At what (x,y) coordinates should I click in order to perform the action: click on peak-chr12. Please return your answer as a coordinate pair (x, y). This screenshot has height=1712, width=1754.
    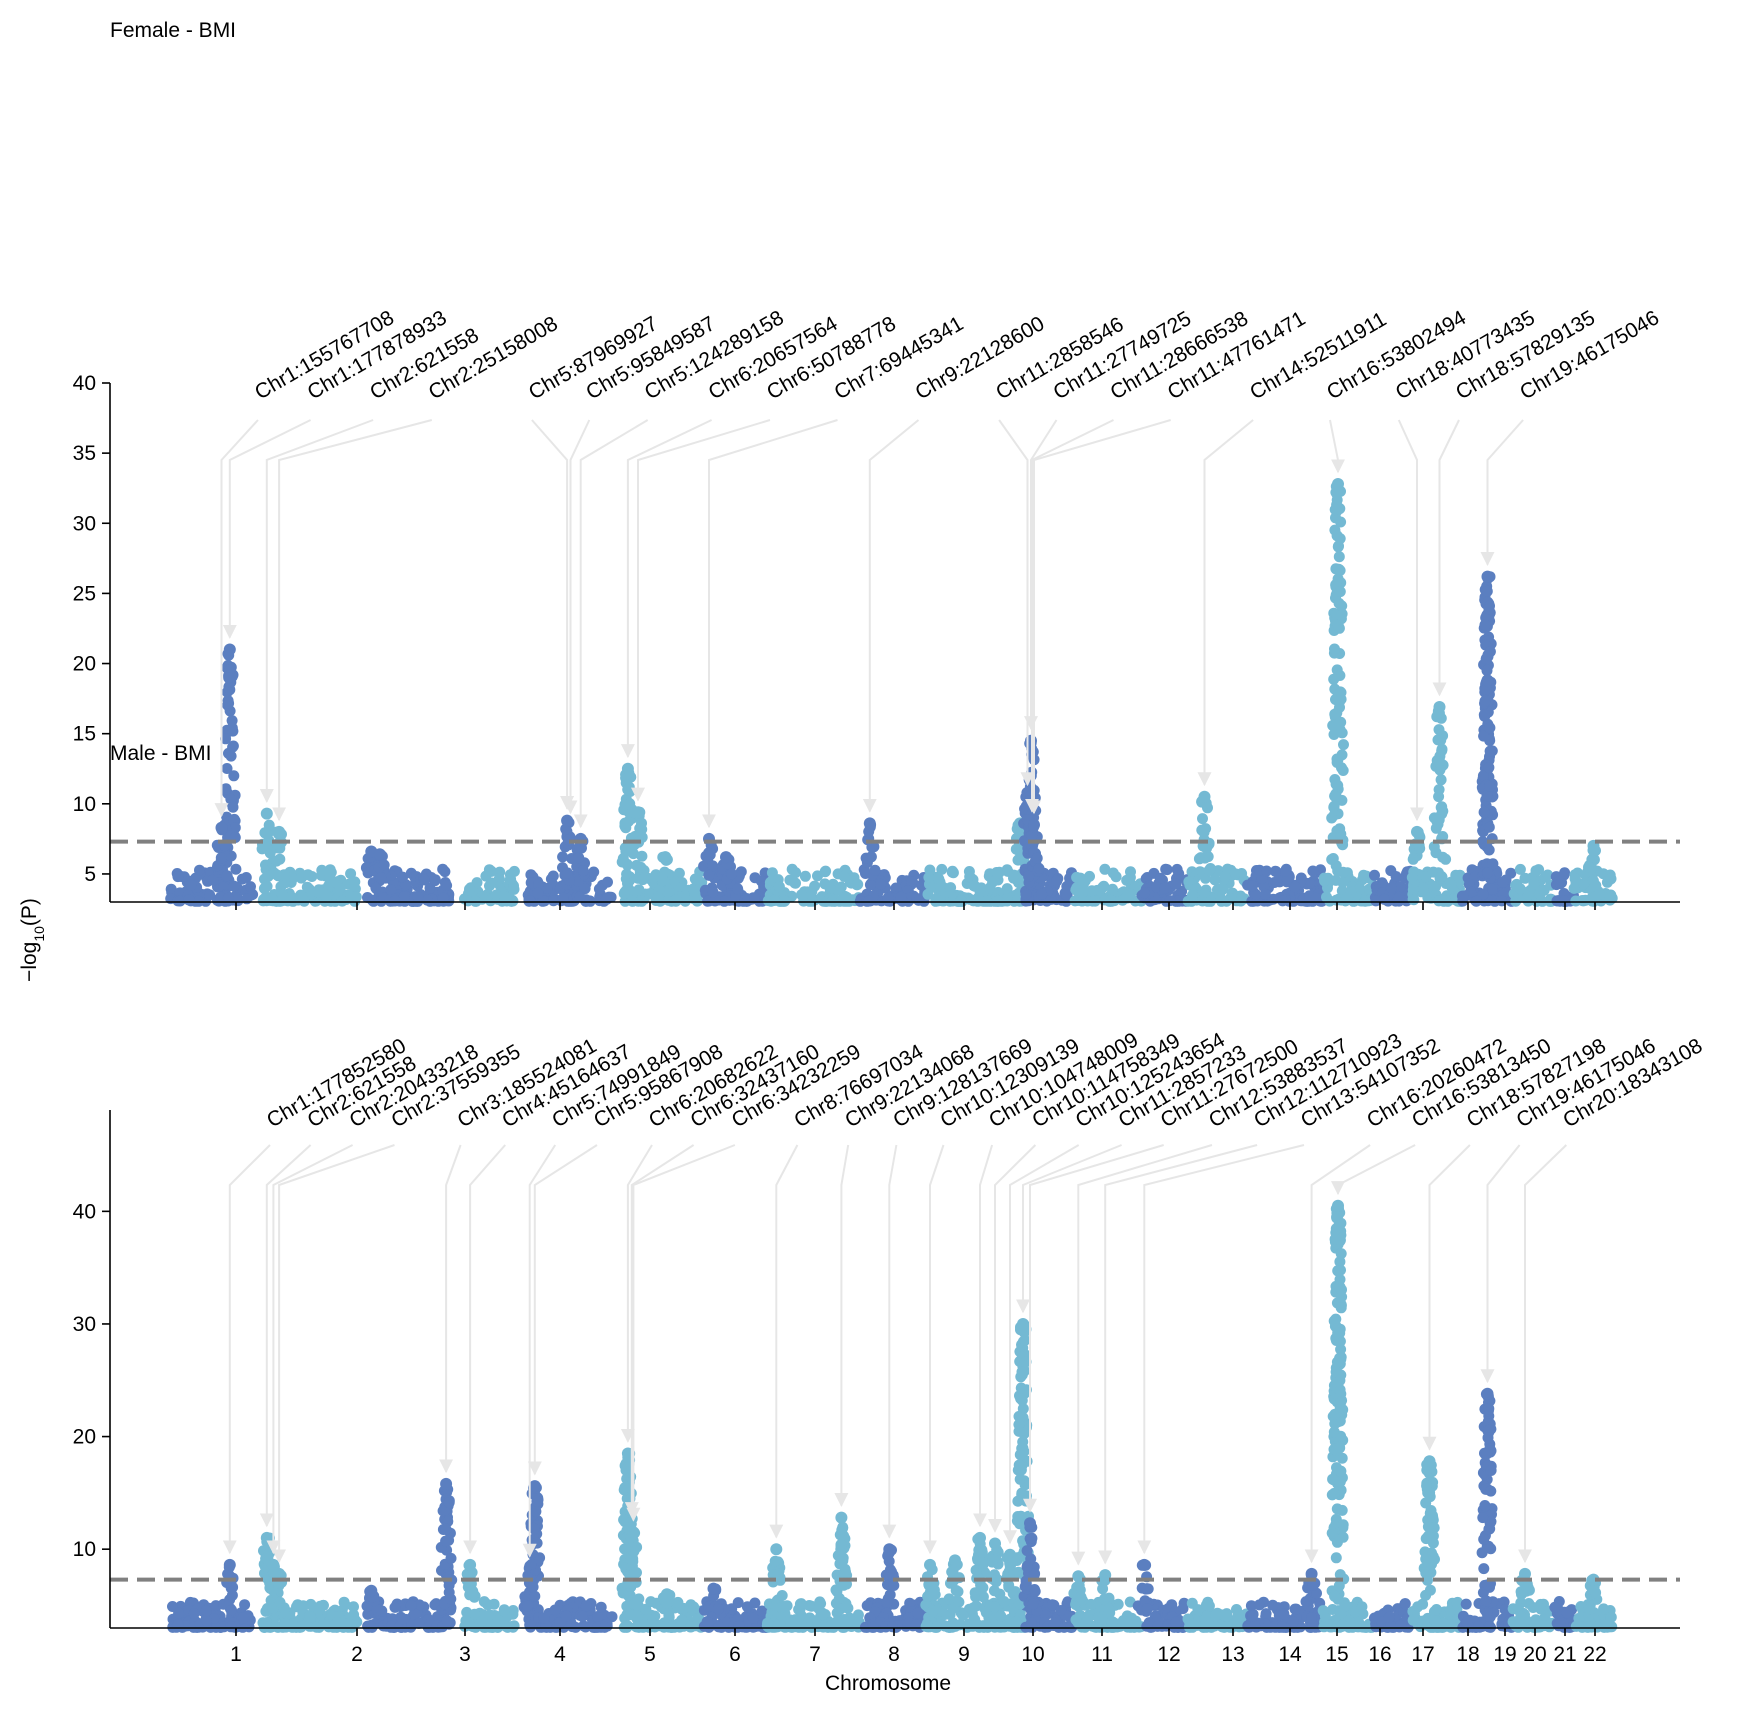
    Looking at the image, I should click on (1078, 1590).